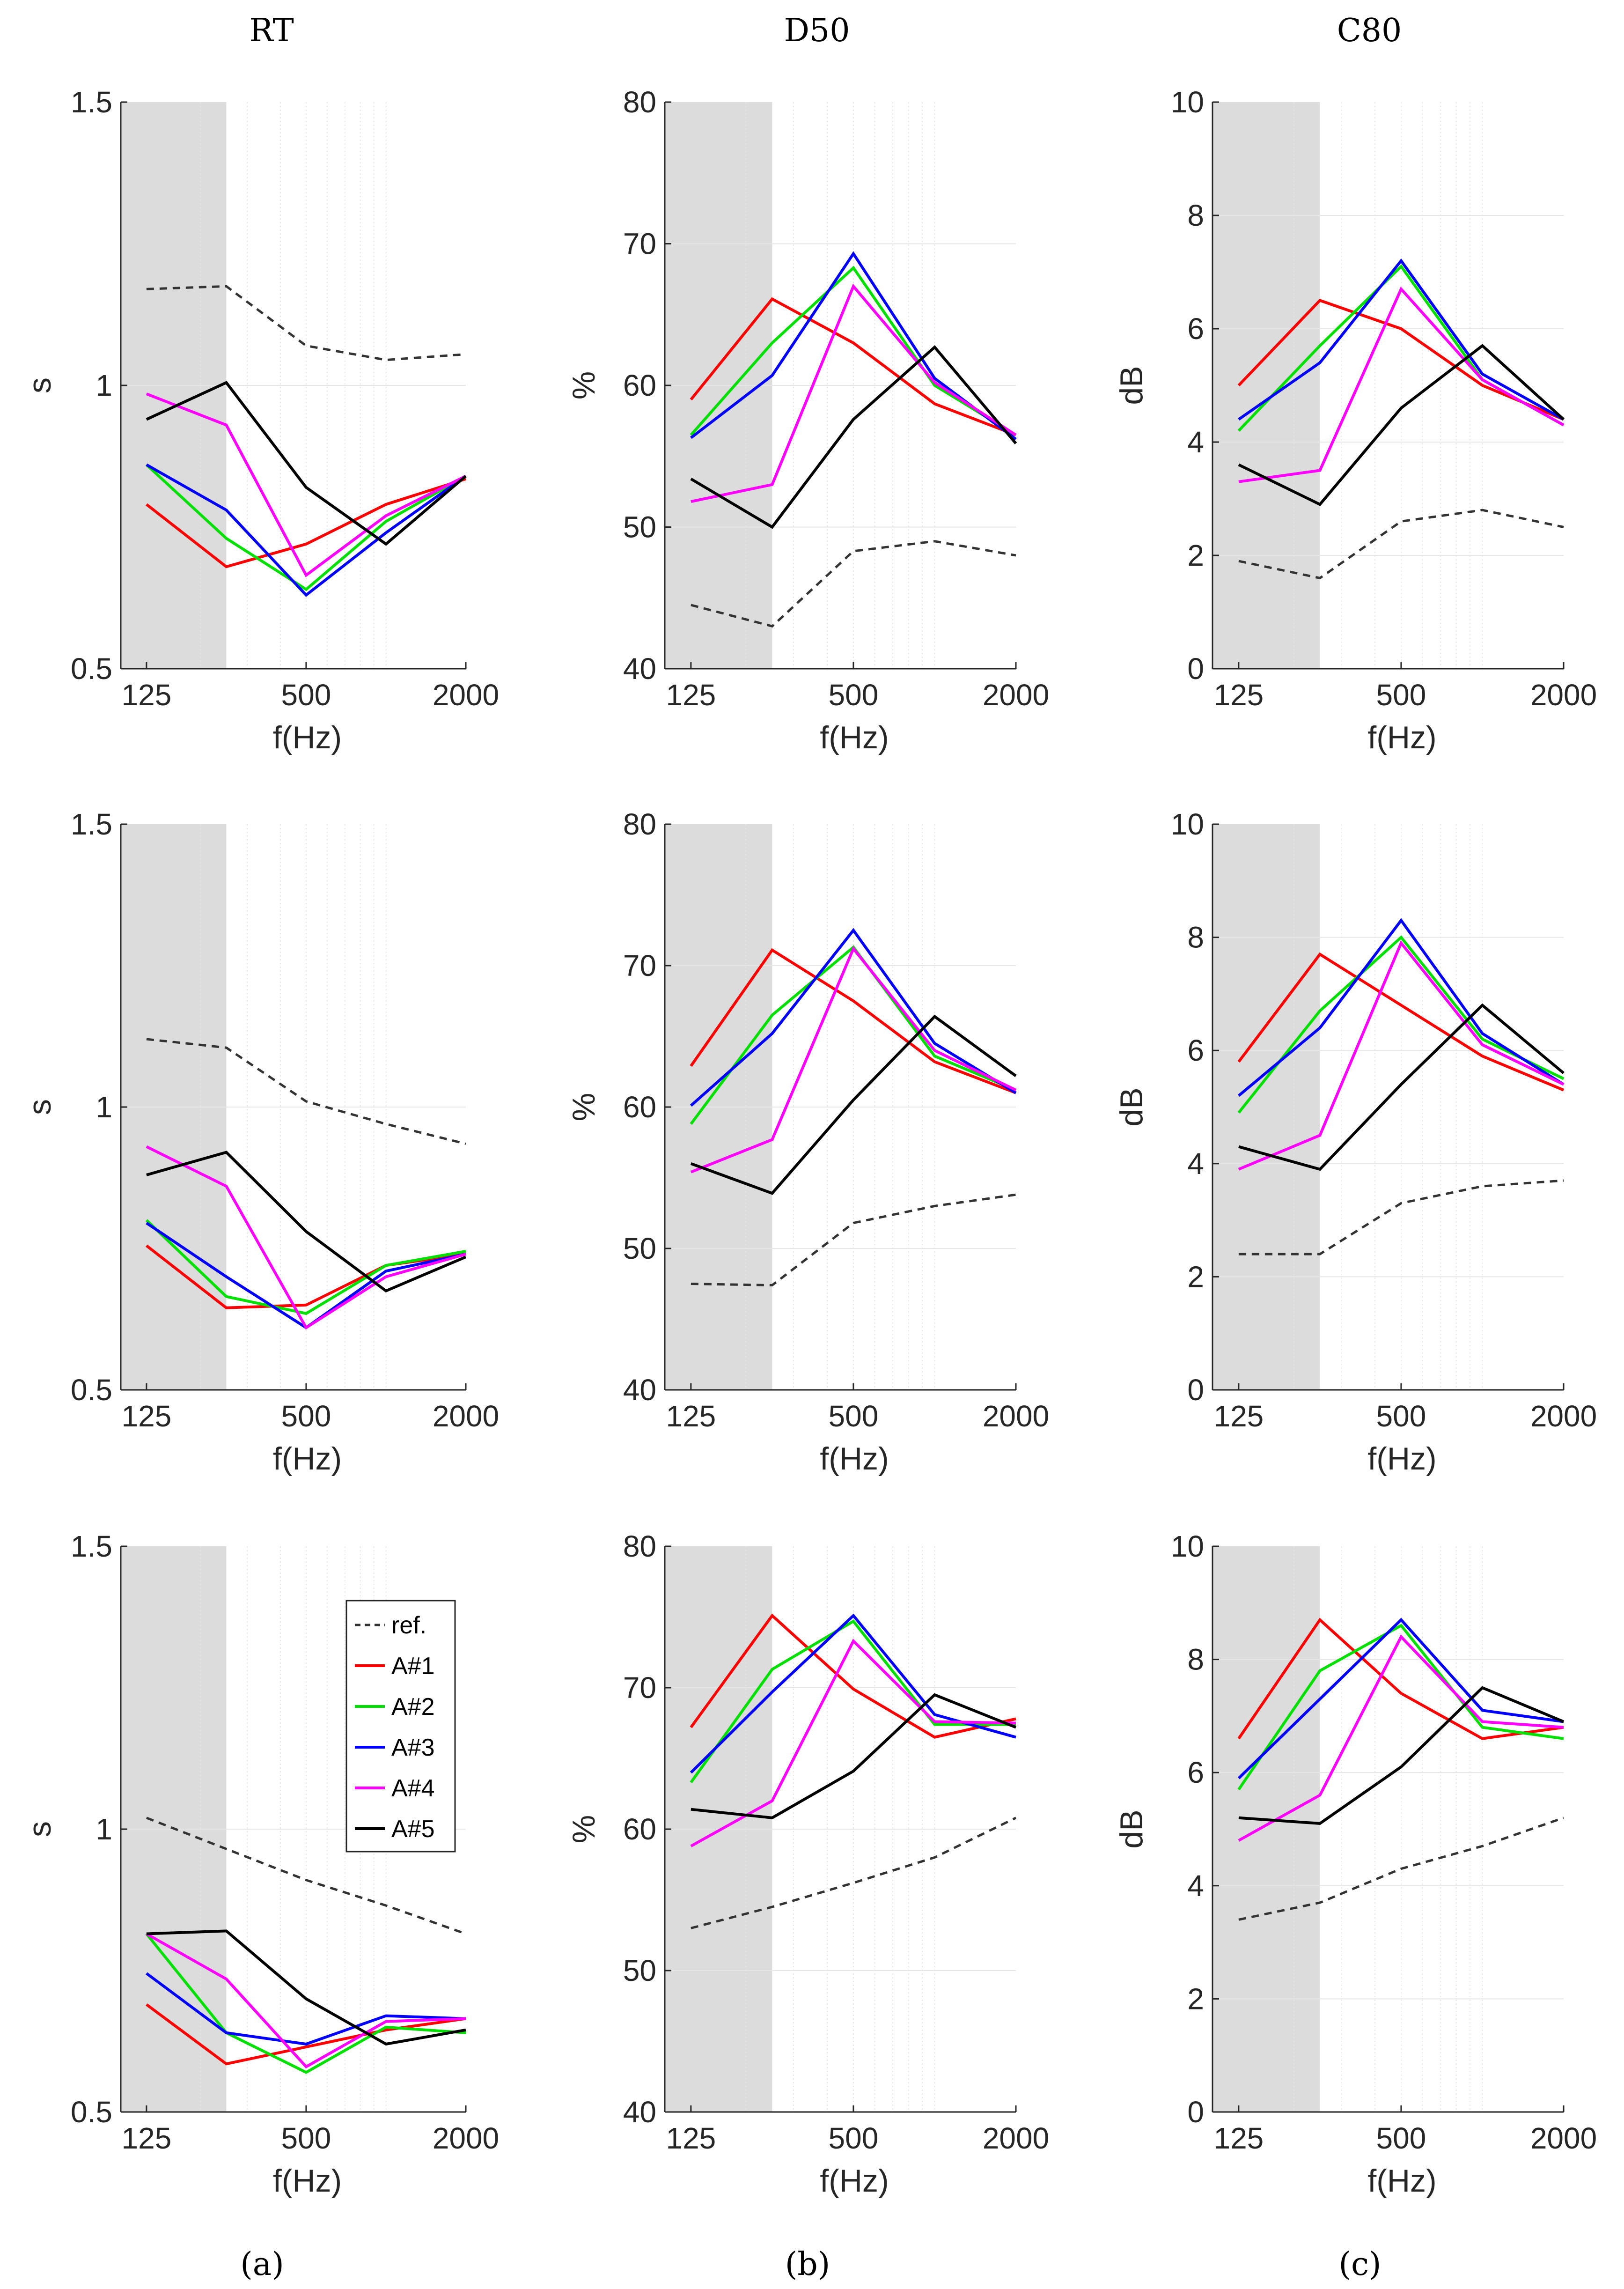  Describe the element at coordinates (1195, 1276) in the screenshot. I see `y-tick-label: 2` at that location.